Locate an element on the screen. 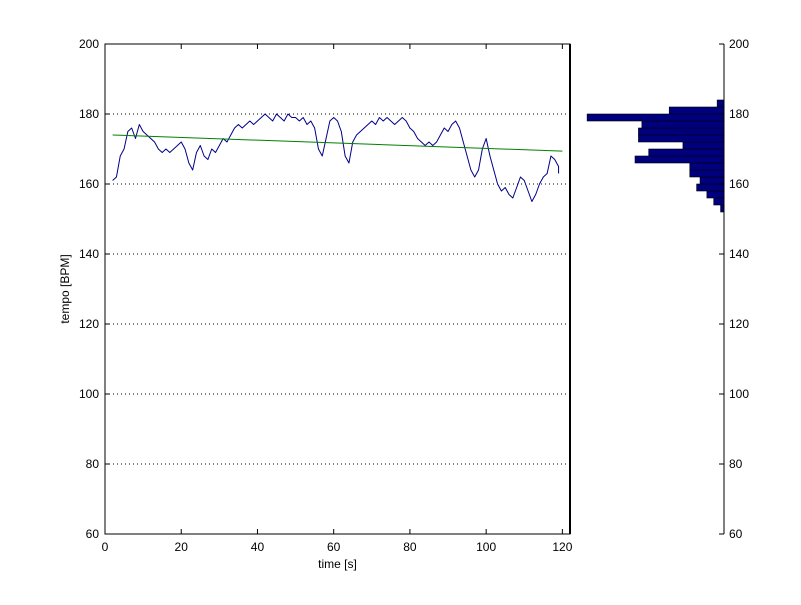 The height and width of the screenshot is (605, 801). y-tick-label: 140 is located at coordinates (89, 254).